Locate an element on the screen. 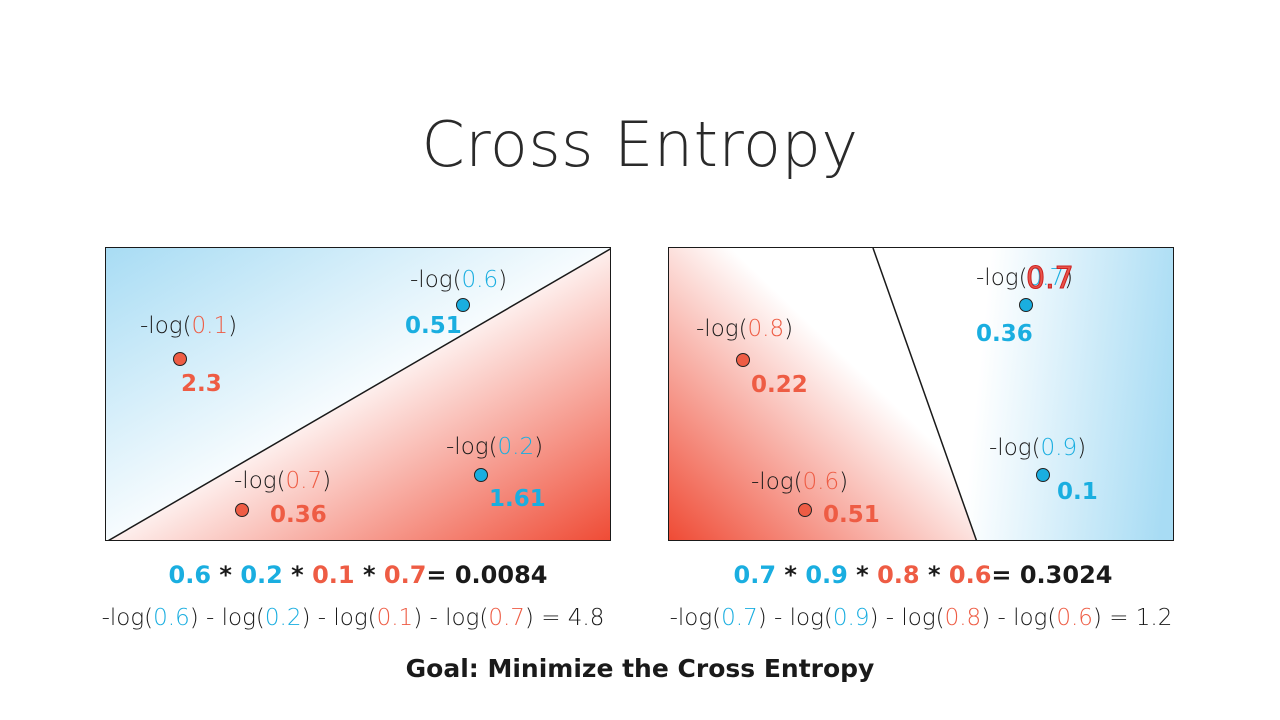  point-label: -log(0.8) is located at coordinates (745, 329).